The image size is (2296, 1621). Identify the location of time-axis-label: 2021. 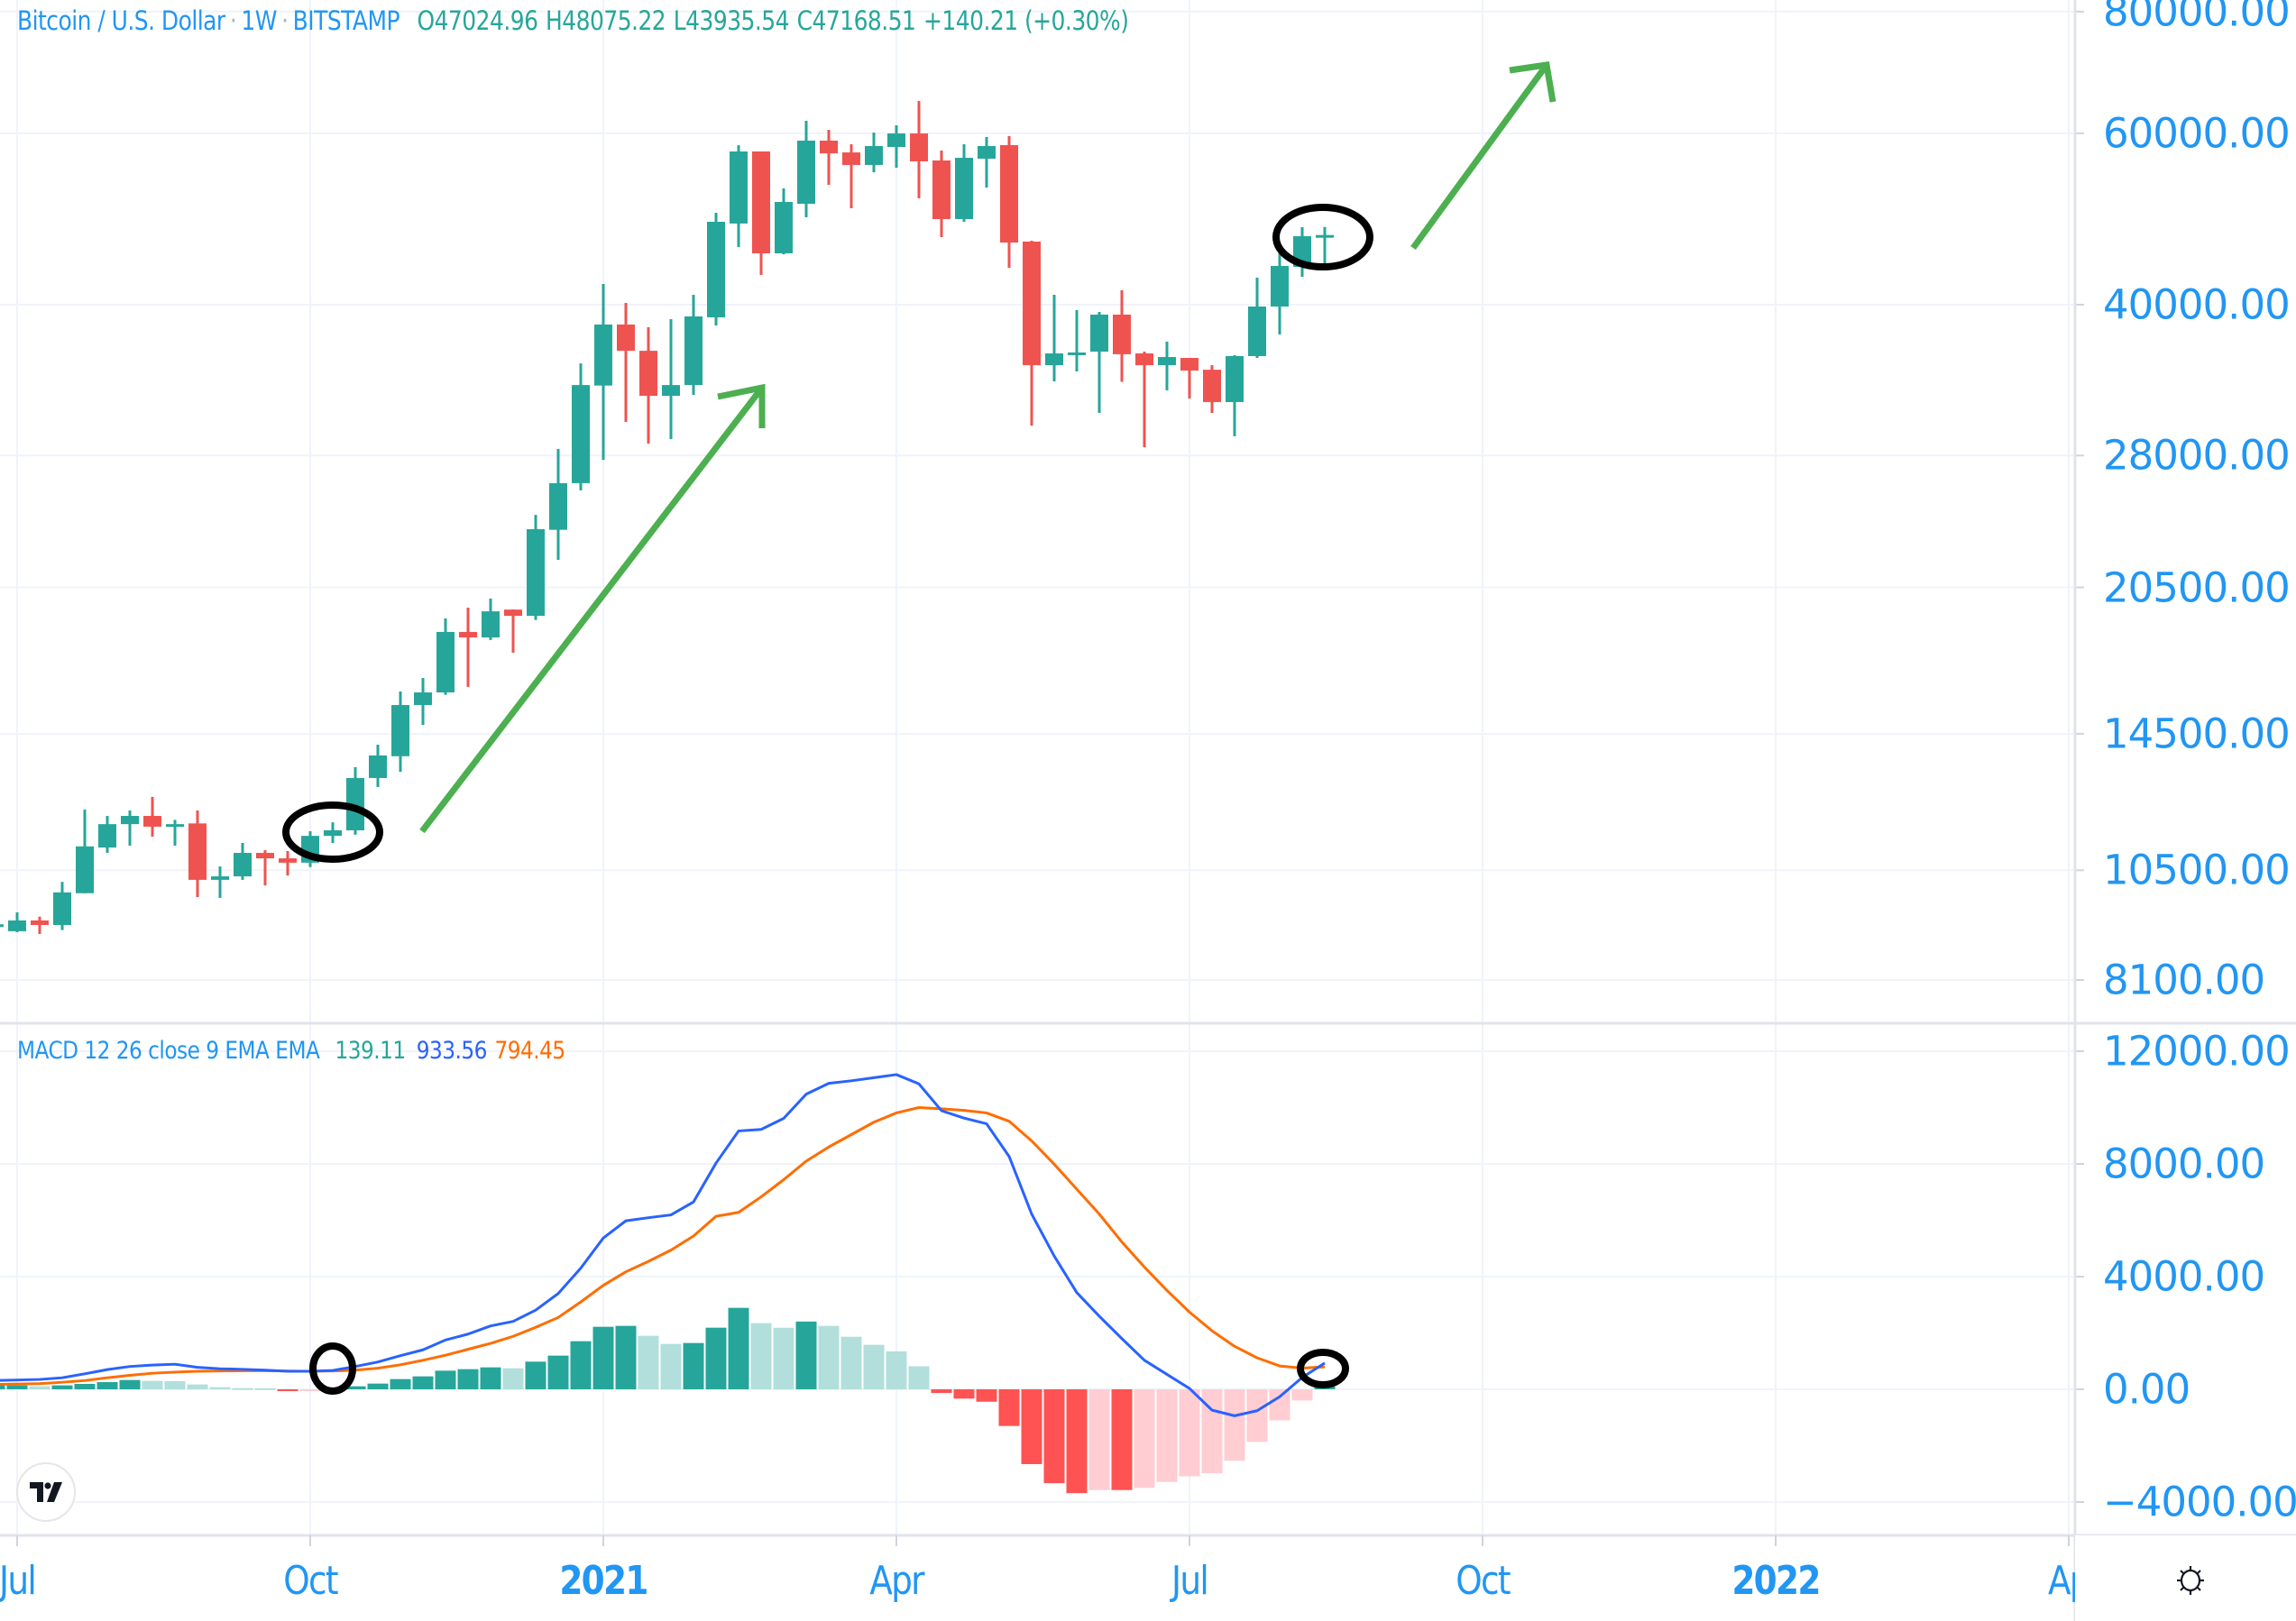
(603, 1581).